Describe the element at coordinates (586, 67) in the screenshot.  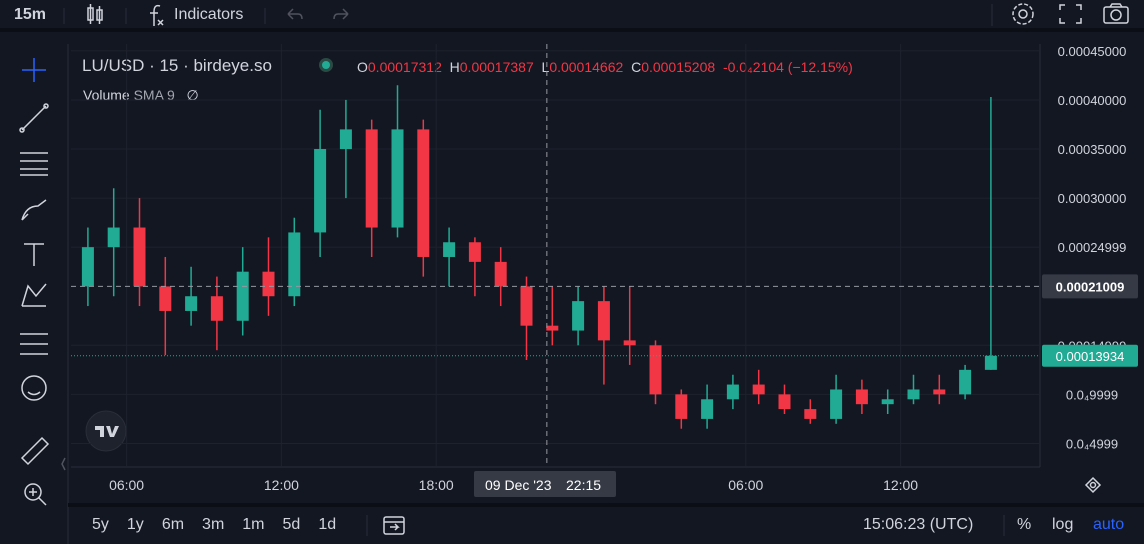
I see `value: 0.00014662` at that location.